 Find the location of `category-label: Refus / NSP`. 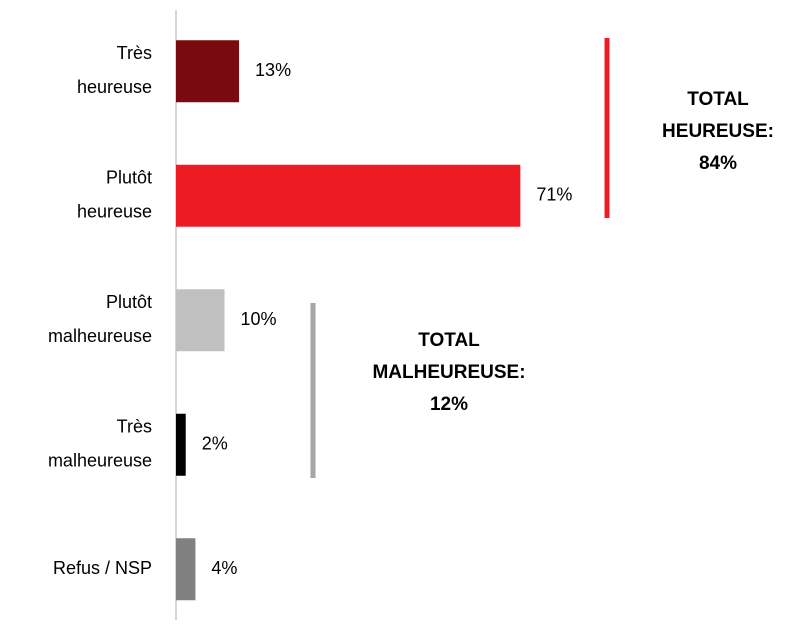

category-label: Refus / NSP is located at coordinates (102, 568).